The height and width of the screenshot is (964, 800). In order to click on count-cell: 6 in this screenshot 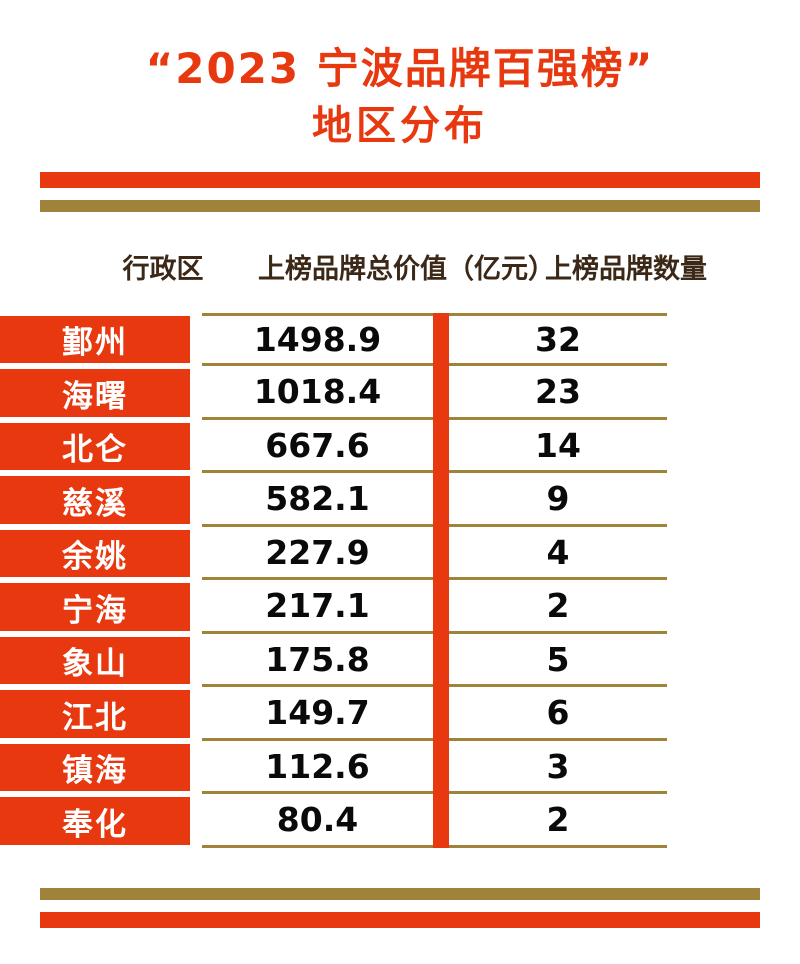, I will do `click(558, 714)`.